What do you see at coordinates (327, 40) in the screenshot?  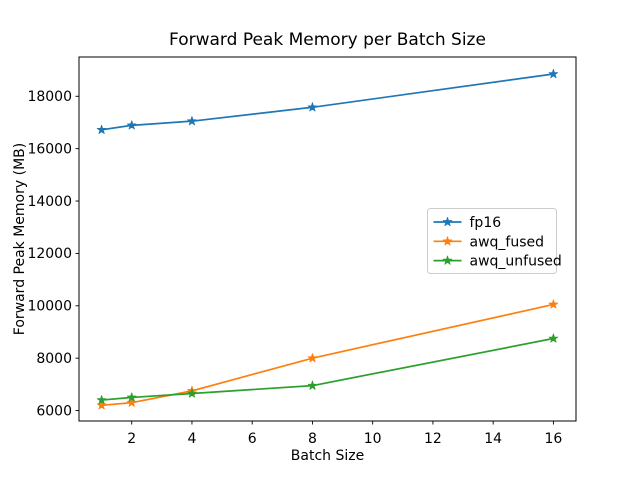 I see `chart-title: Forward Peak Memory per Batch Size` at bounding box center [327, 40].